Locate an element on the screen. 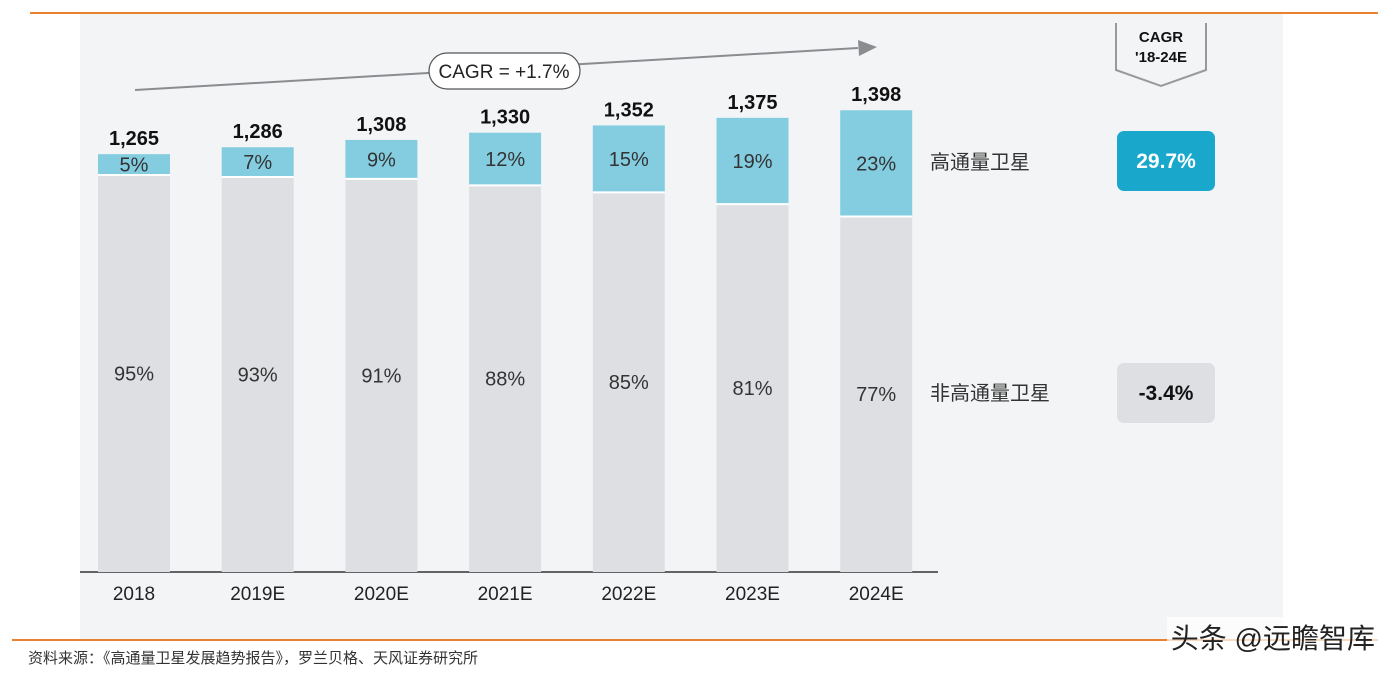 Image resolution: width=1399 pixels, height=678 pixels. data-label-hts: 5% is located at coordinates (134, 166).